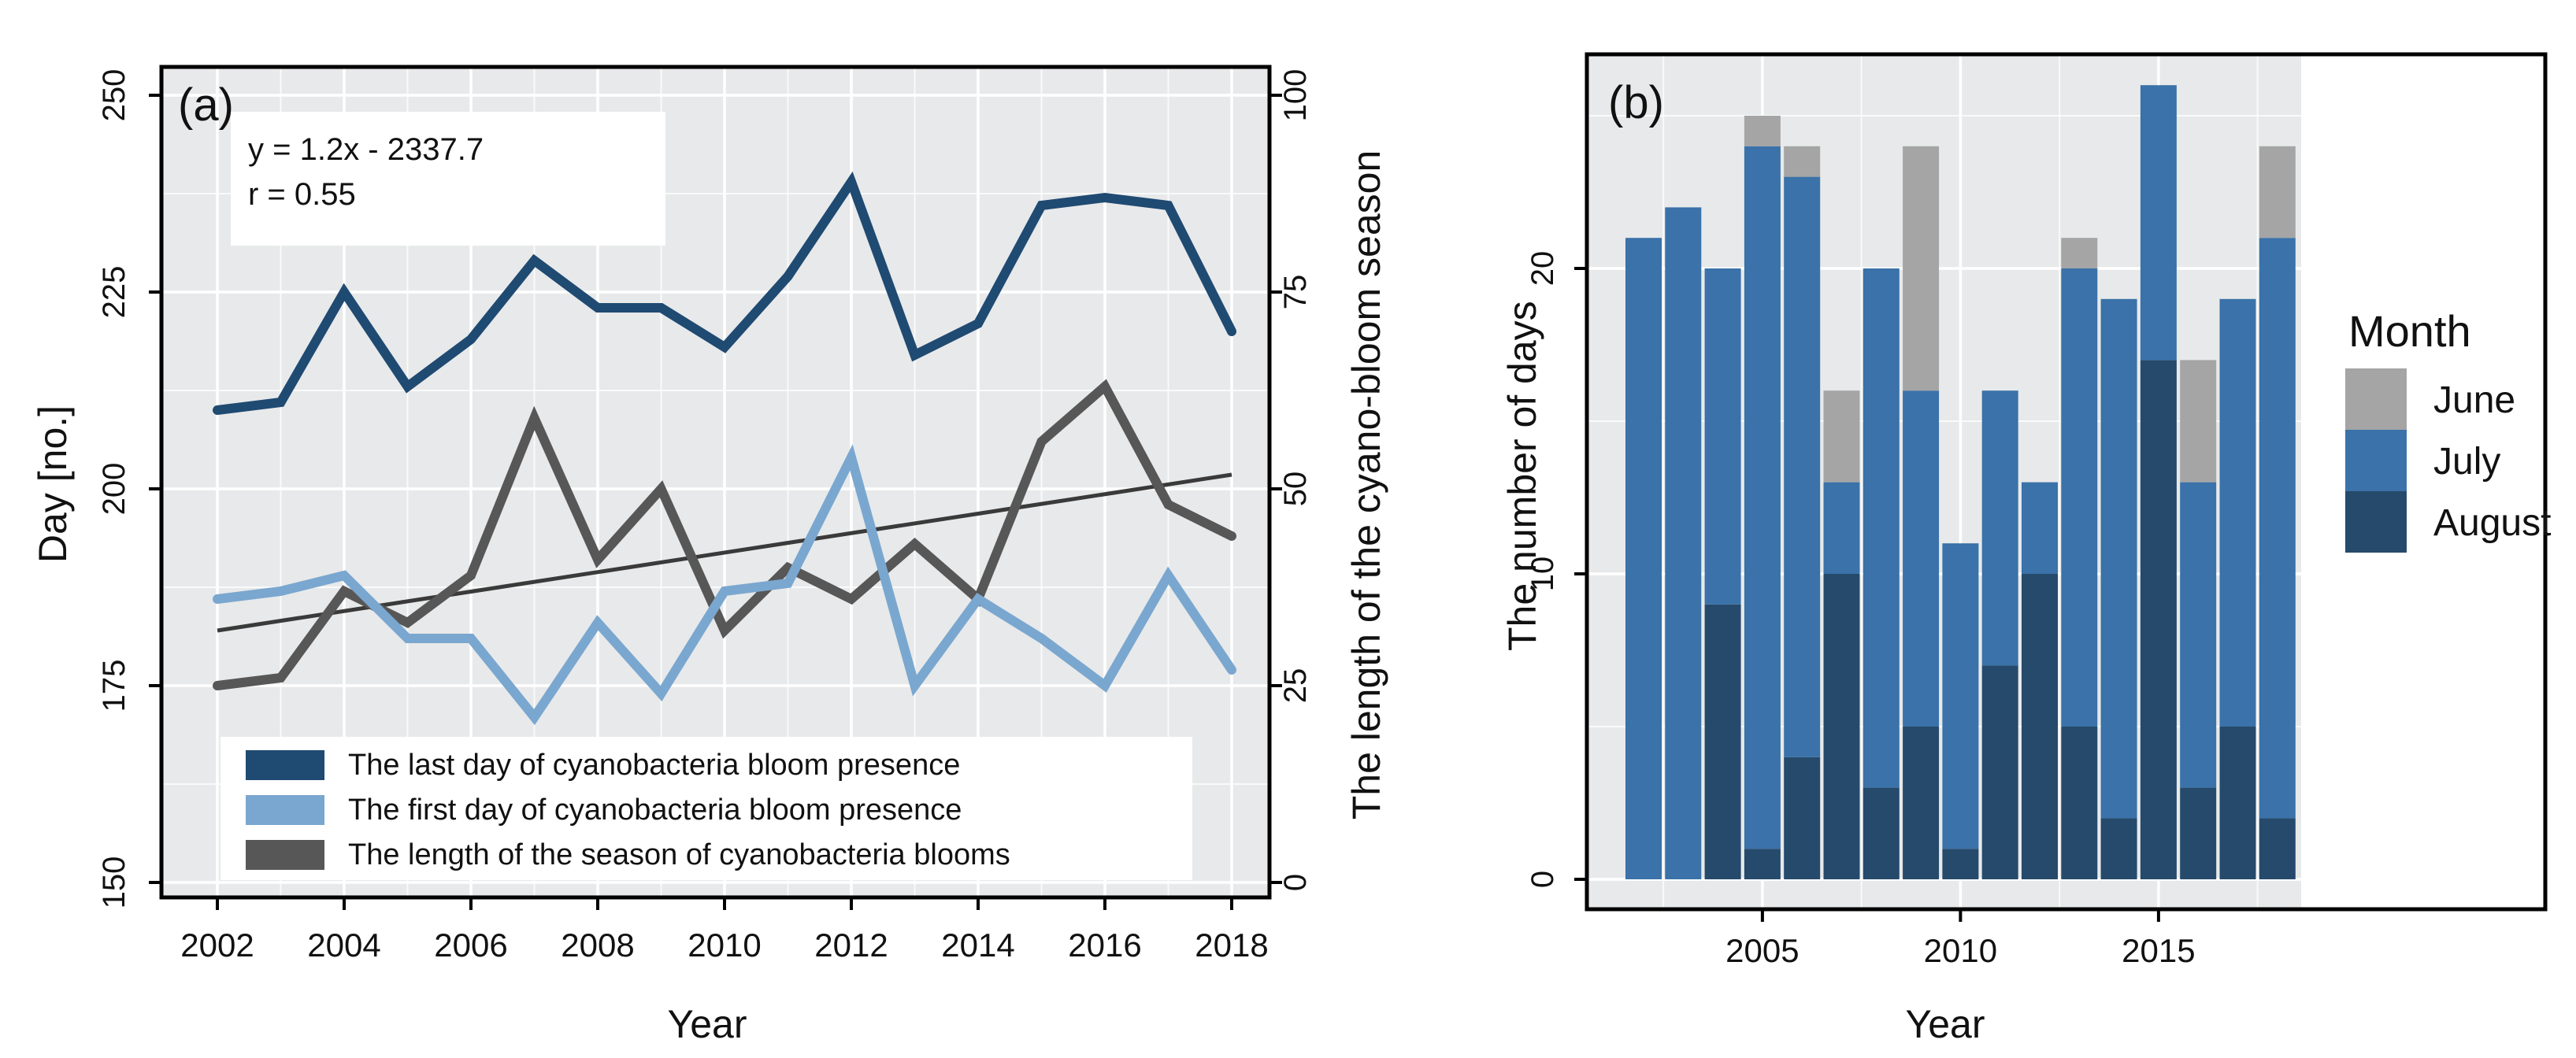  Describe the element at coordinates (1522, 476) in the screenshot. I see `panel-b-yaxis-title: The number of days` at that location.